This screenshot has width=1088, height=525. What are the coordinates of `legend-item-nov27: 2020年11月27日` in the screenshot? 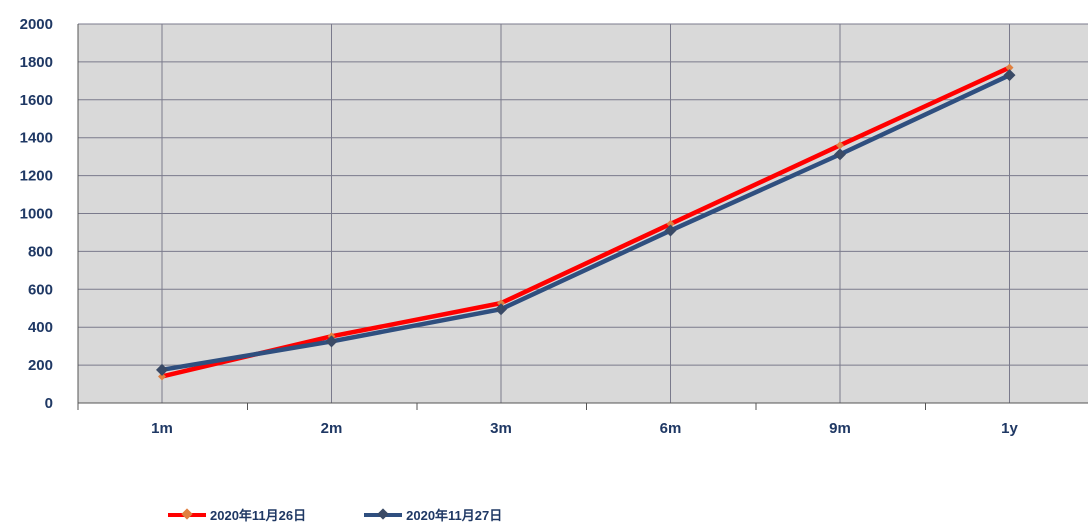 It's located at (433, 514).